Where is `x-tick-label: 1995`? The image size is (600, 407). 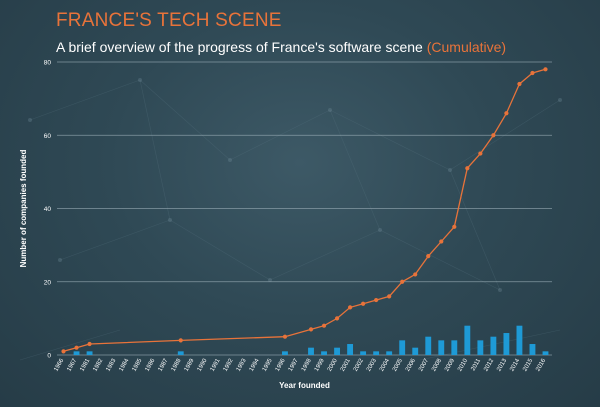
x-tick-label: 1995 is located at coordinates (268, 364).